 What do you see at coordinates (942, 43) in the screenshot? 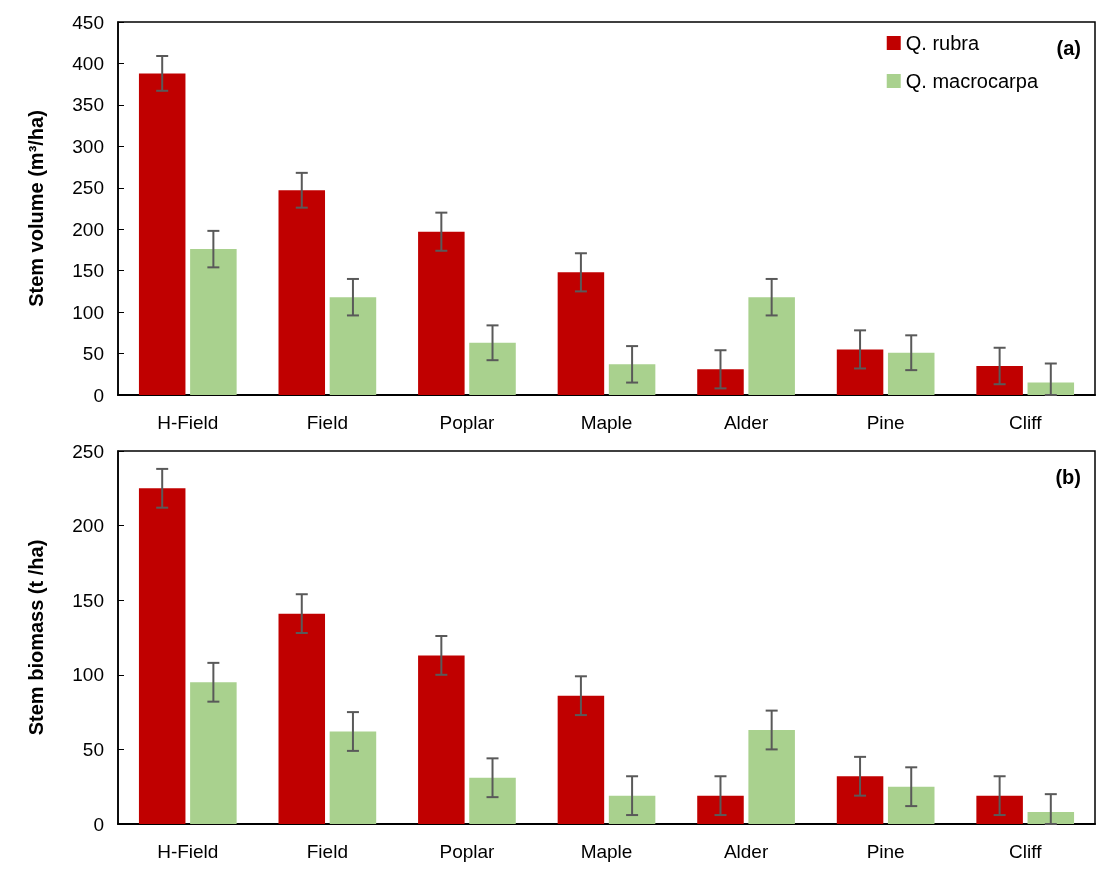
I see `legend-label: Q. rubra` at bounding box center [942, 43].